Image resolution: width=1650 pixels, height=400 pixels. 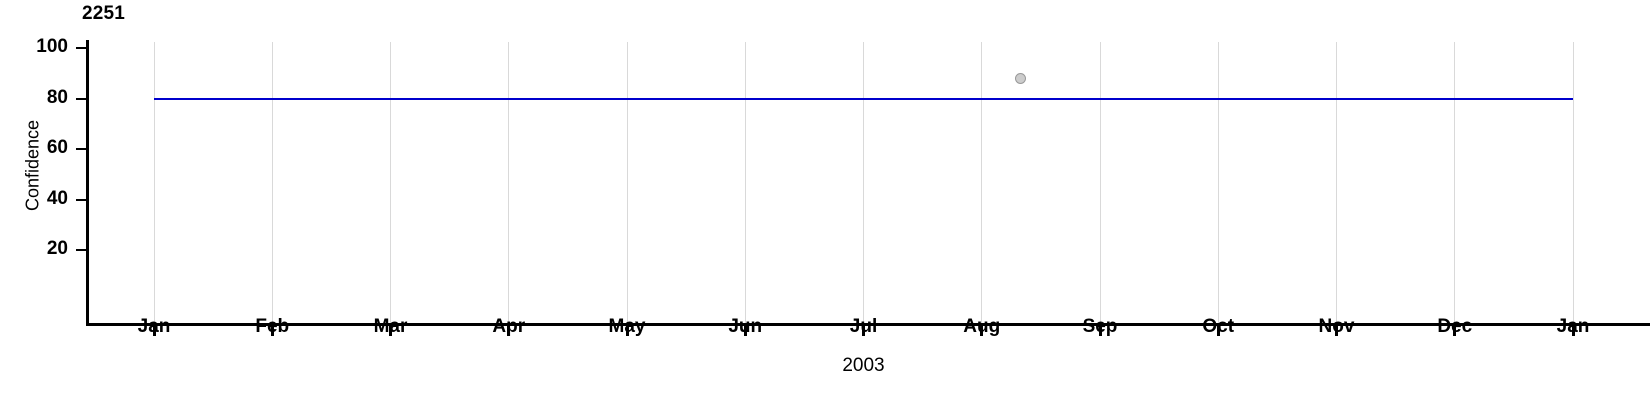 I want to click on x-axis-tick-label: Sep, so click(x=1100, y=326).